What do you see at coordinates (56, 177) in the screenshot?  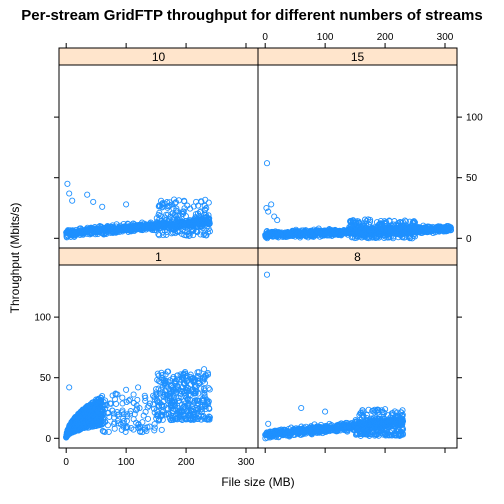 I see `y-axis-ticks` at bounding box center [56, 177].